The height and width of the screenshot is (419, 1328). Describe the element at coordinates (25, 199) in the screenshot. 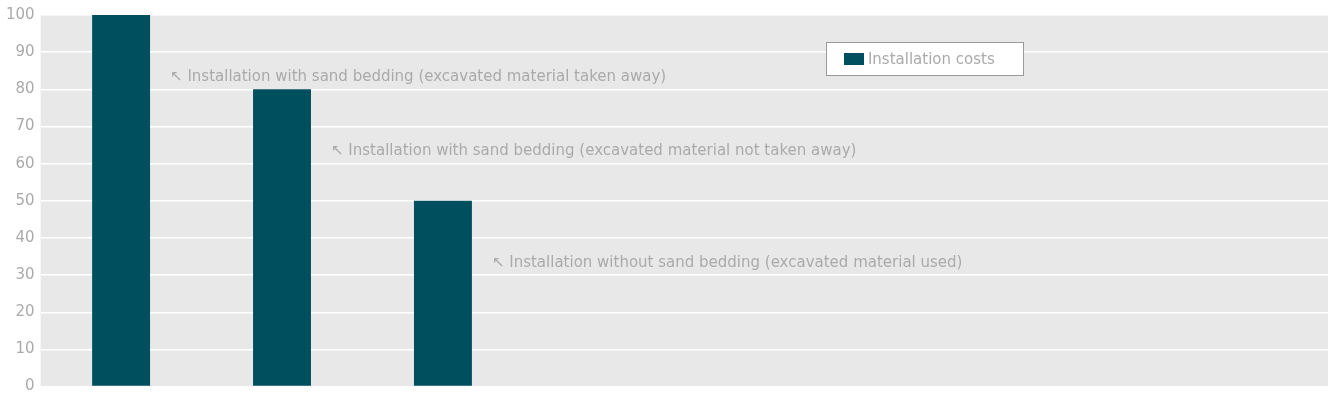

I see `y-tick-label: 50` at that location.